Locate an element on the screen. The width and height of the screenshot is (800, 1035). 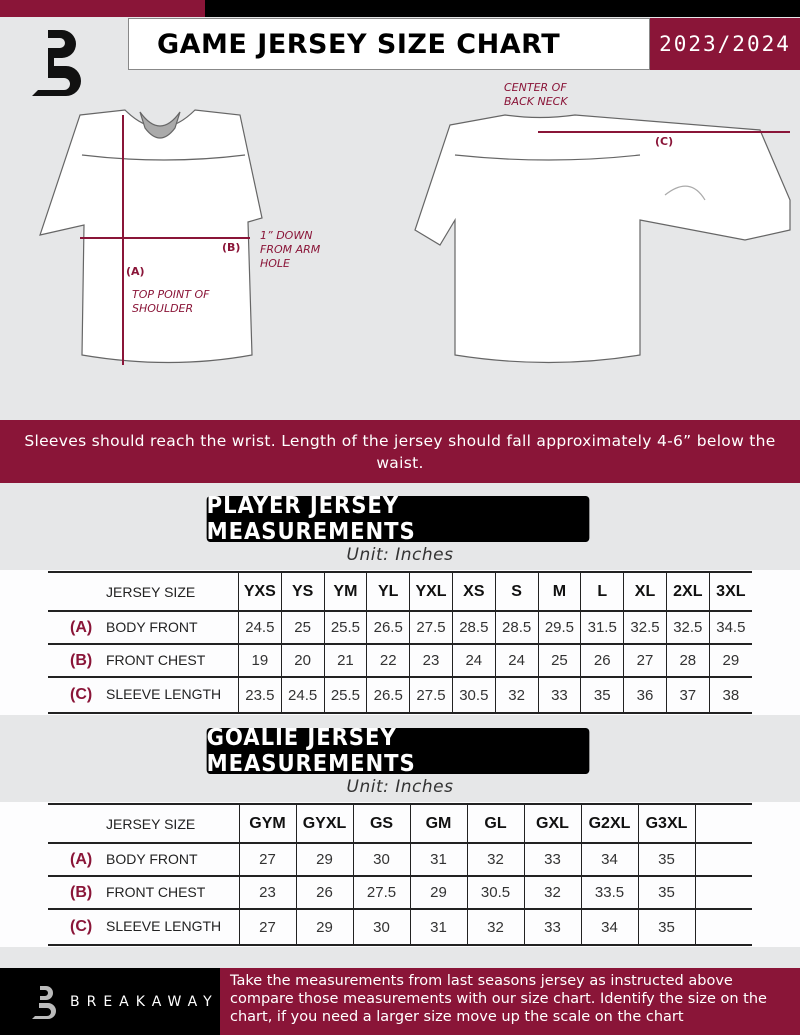
size-column-header: YXL is located at coordinates (431, 591).